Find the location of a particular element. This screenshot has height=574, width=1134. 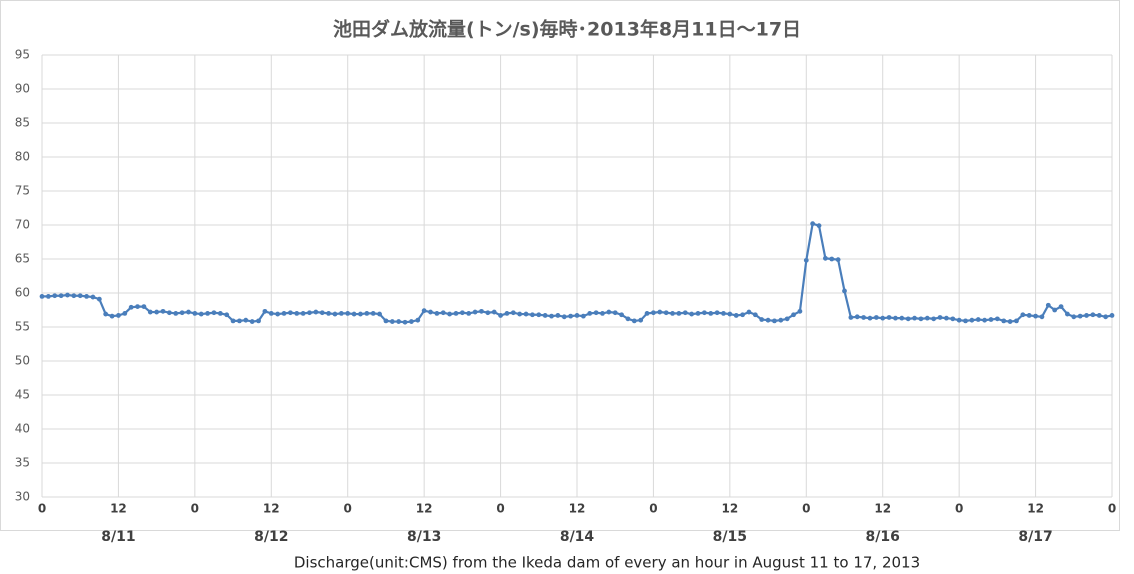

y-tick-label: 60 is located at coordinates (22, 293).